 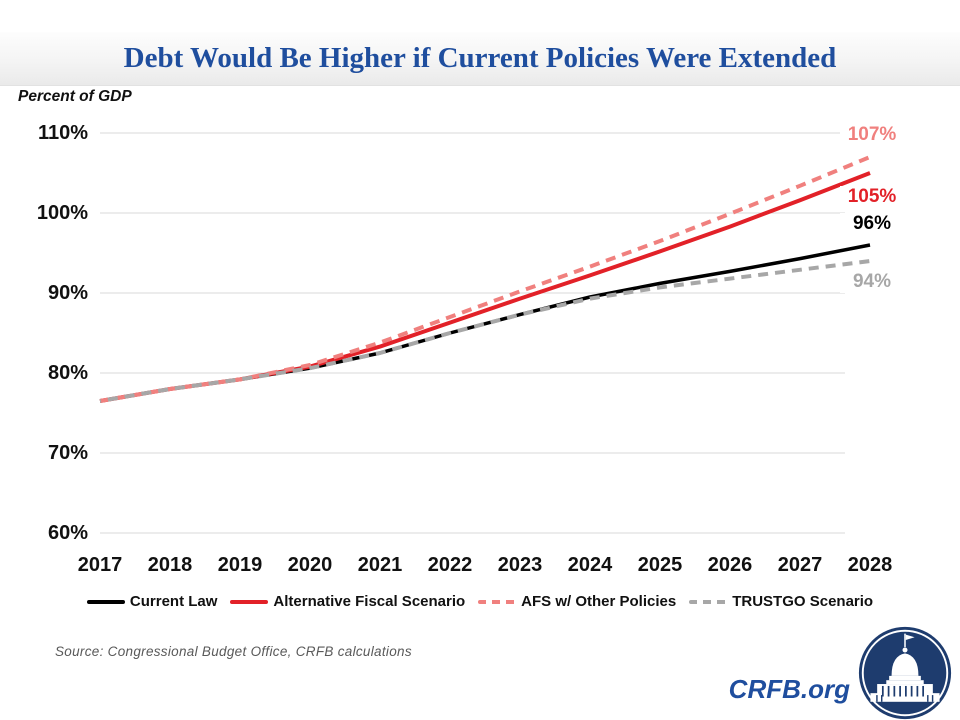 What do you see at coordinates (730, 565) in the screenshot?
I see `x-tick-label: 2026` at bounding box center [730, 565].